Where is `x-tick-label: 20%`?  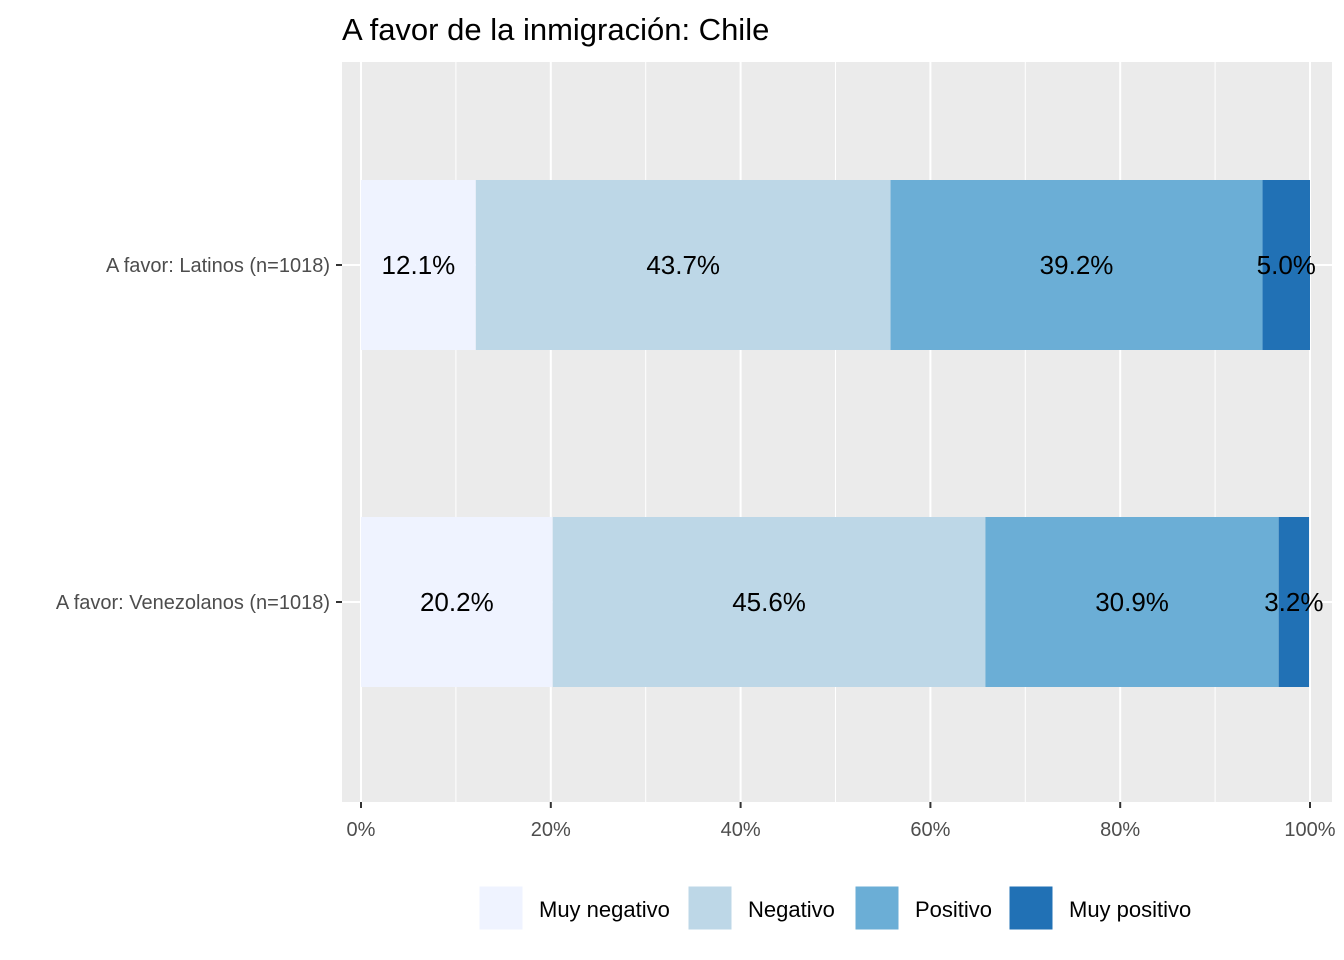 x-tick-label: 20% is located at coordinates (551, 830).